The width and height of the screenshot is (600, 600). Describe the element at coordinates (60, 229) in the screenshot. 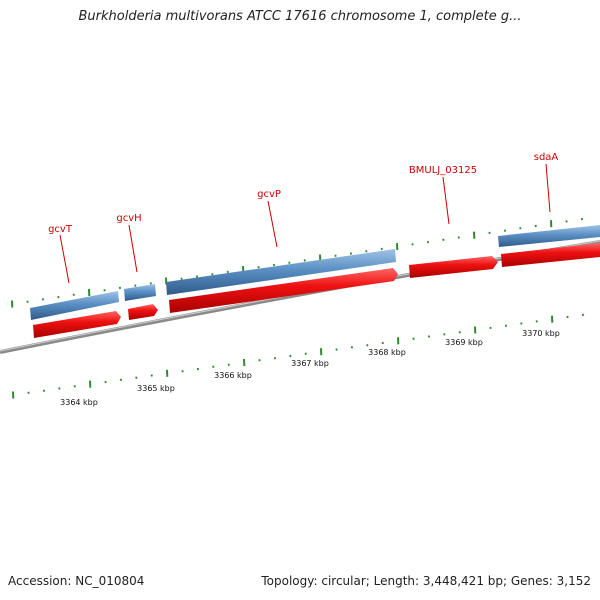

I see `gene-label-gcvT: gcvT` at that location.